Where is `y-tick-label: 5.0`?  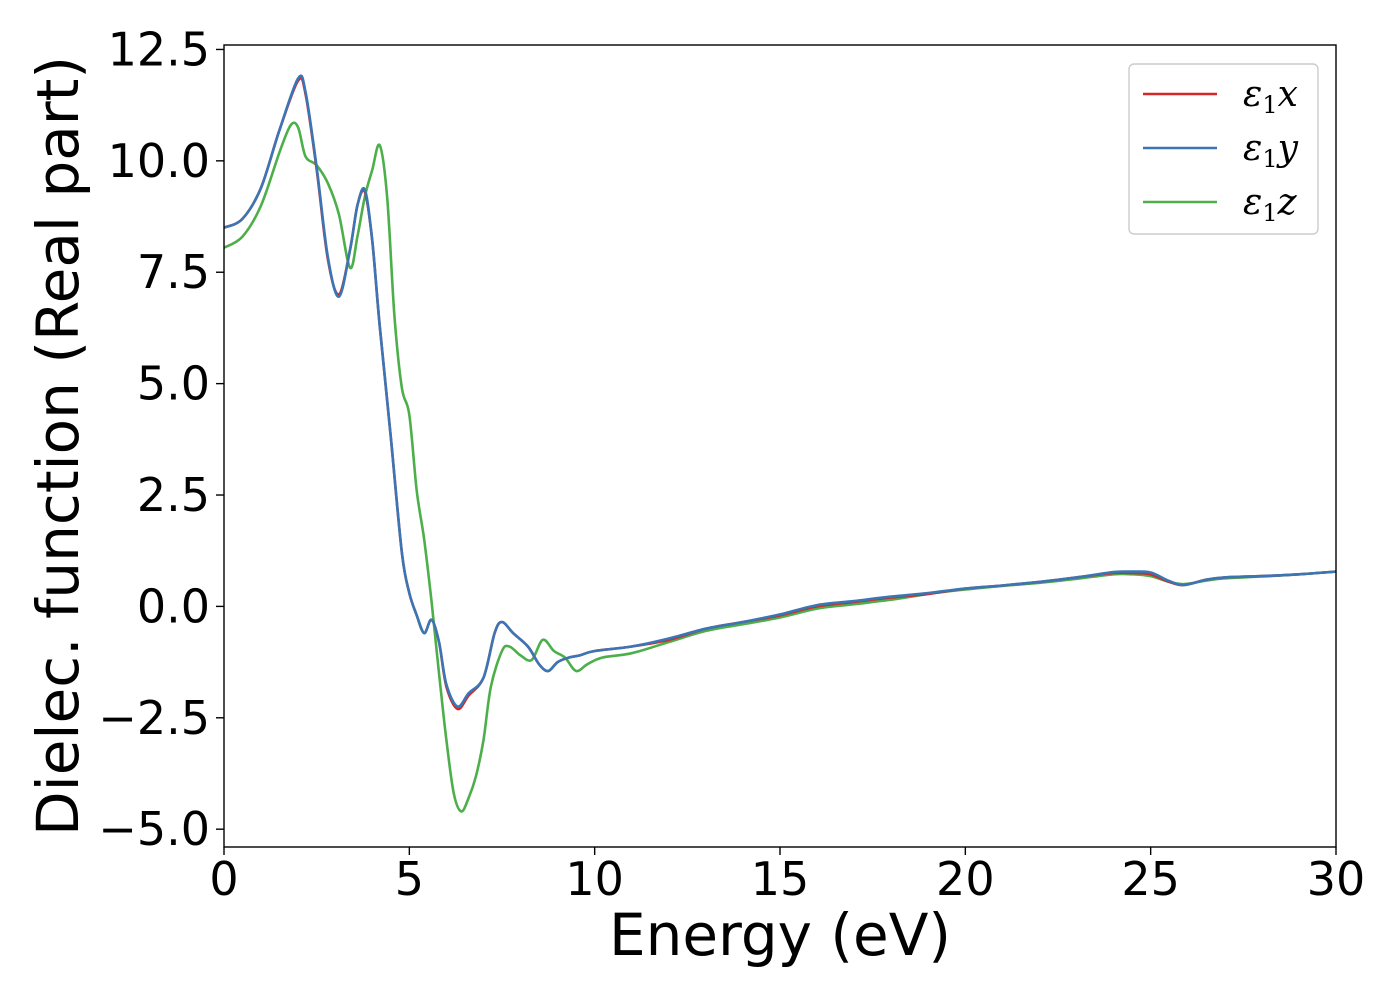 y-tick-label: 5.0 is located at coordinates (173, 384).